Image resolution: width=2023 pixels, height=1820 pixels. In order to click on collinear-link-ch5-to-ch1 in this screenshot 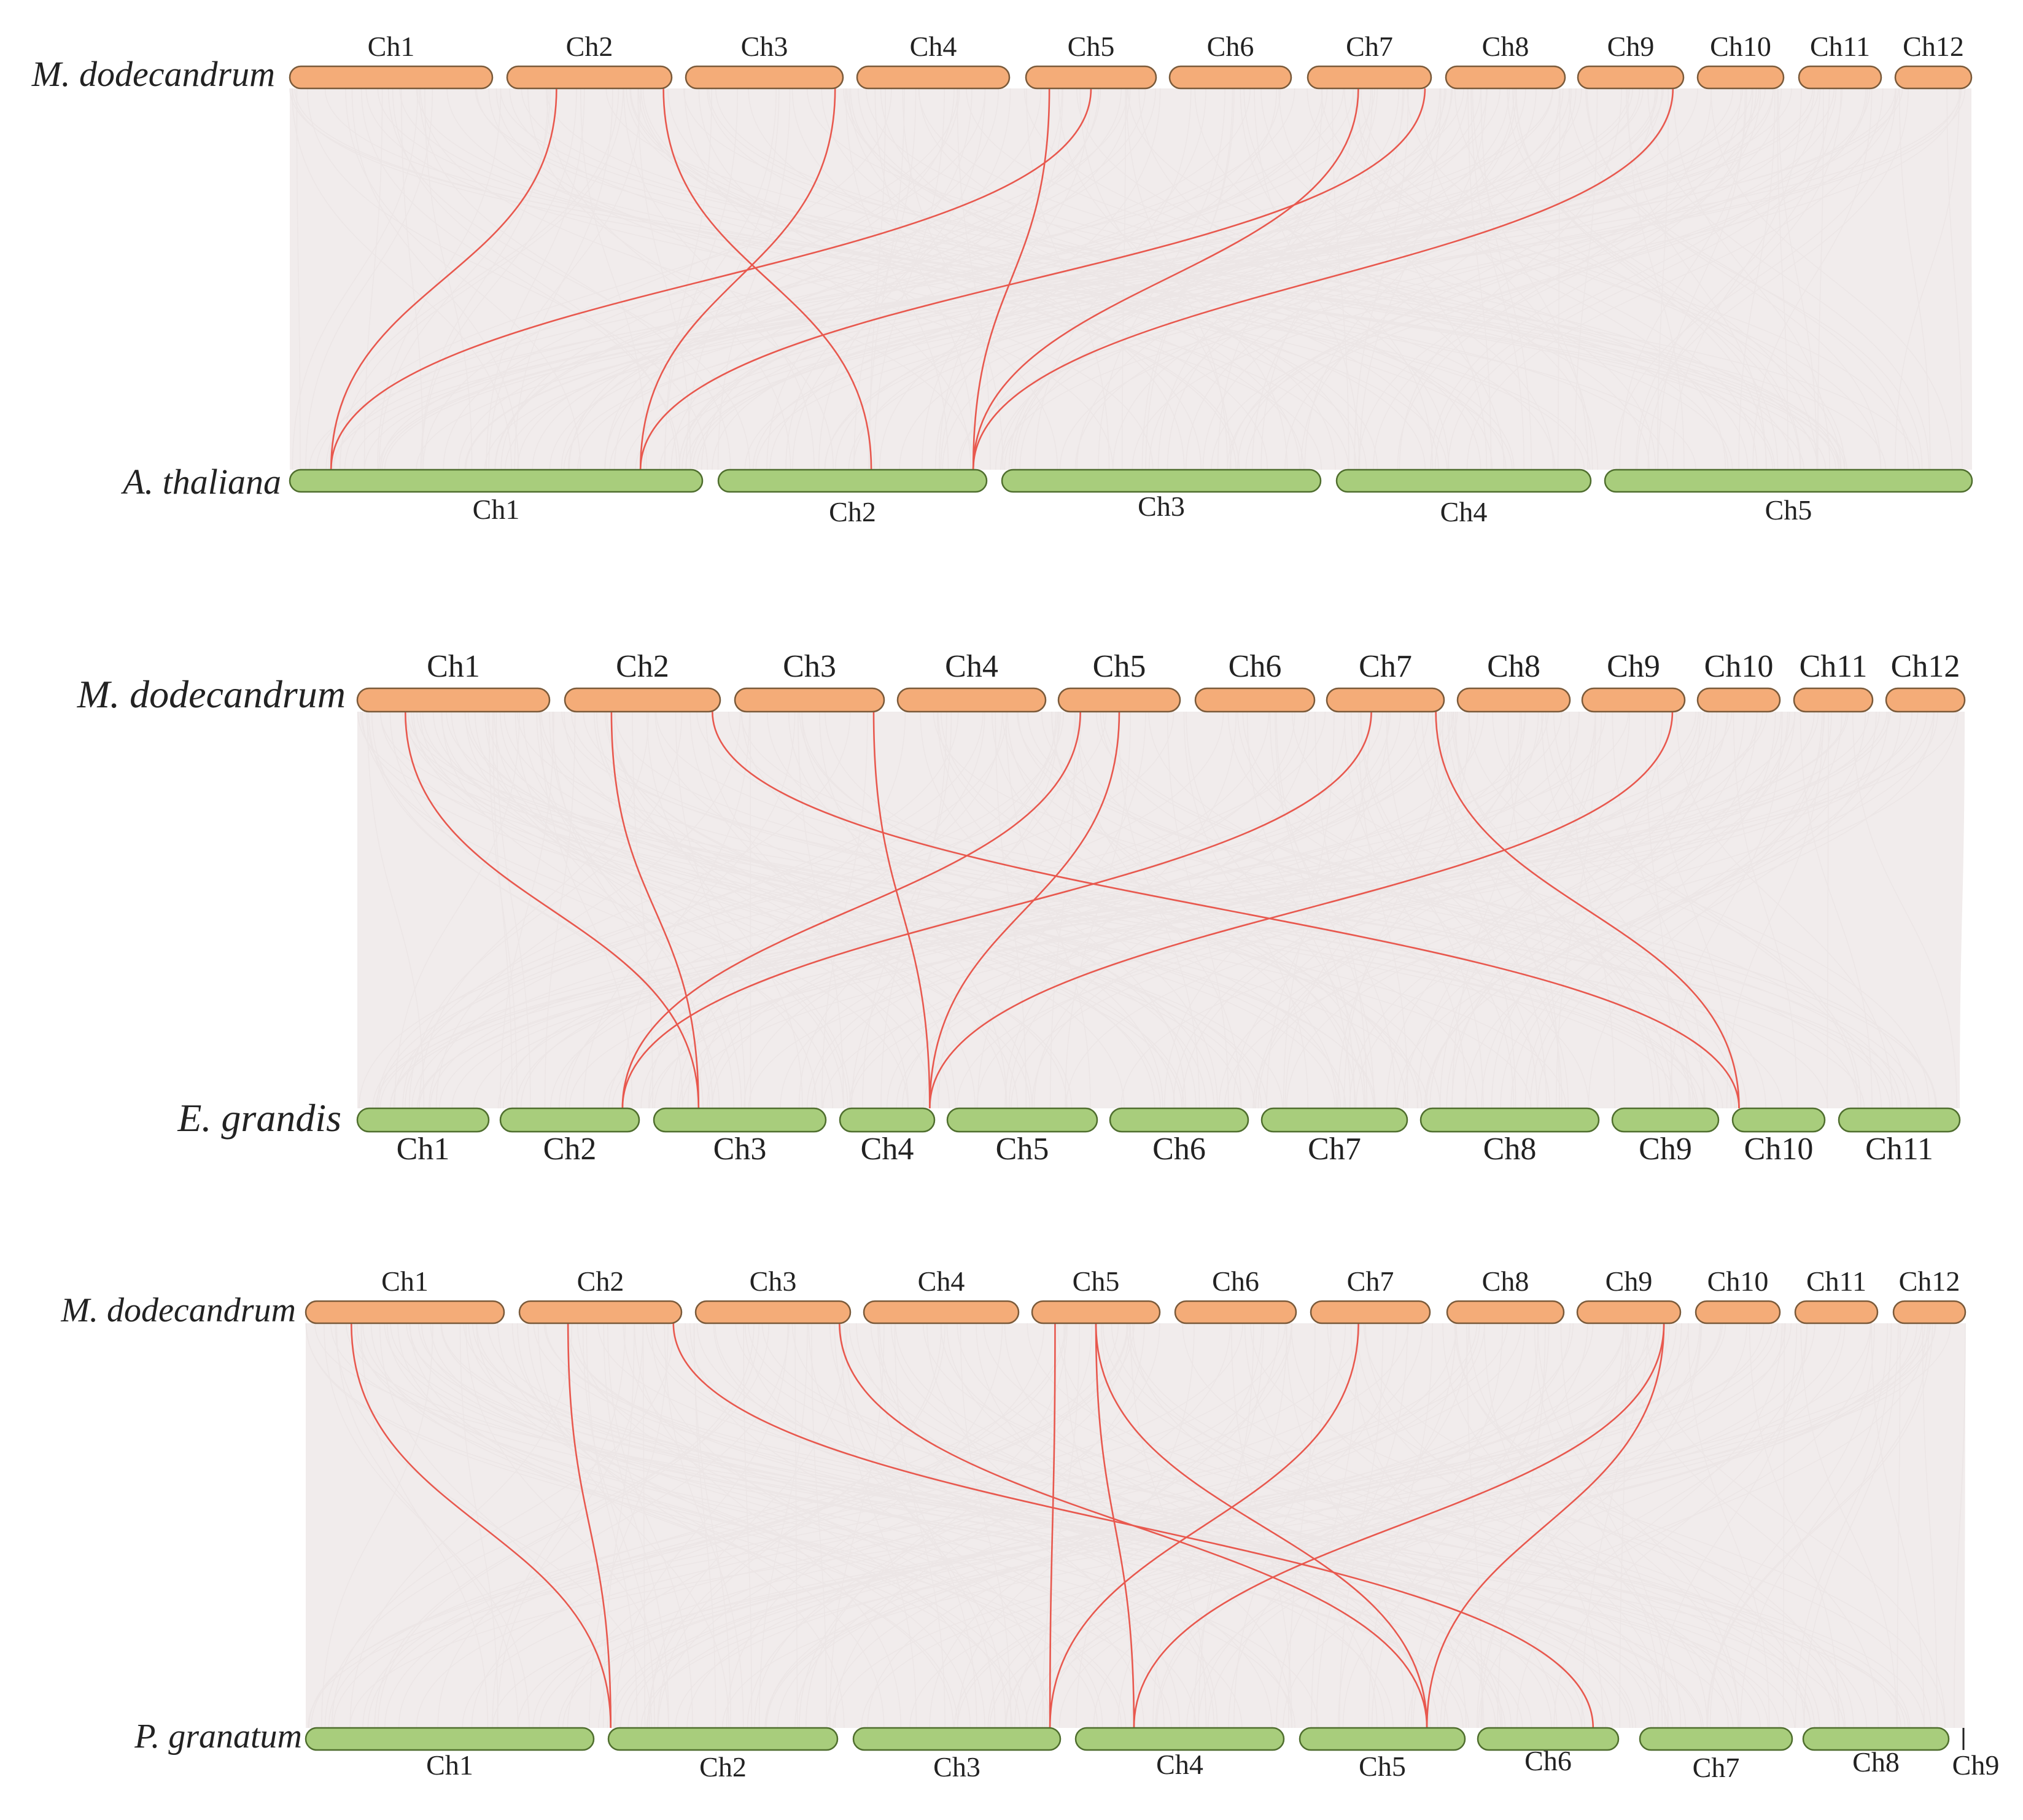, I will do `click(711, 279)`.